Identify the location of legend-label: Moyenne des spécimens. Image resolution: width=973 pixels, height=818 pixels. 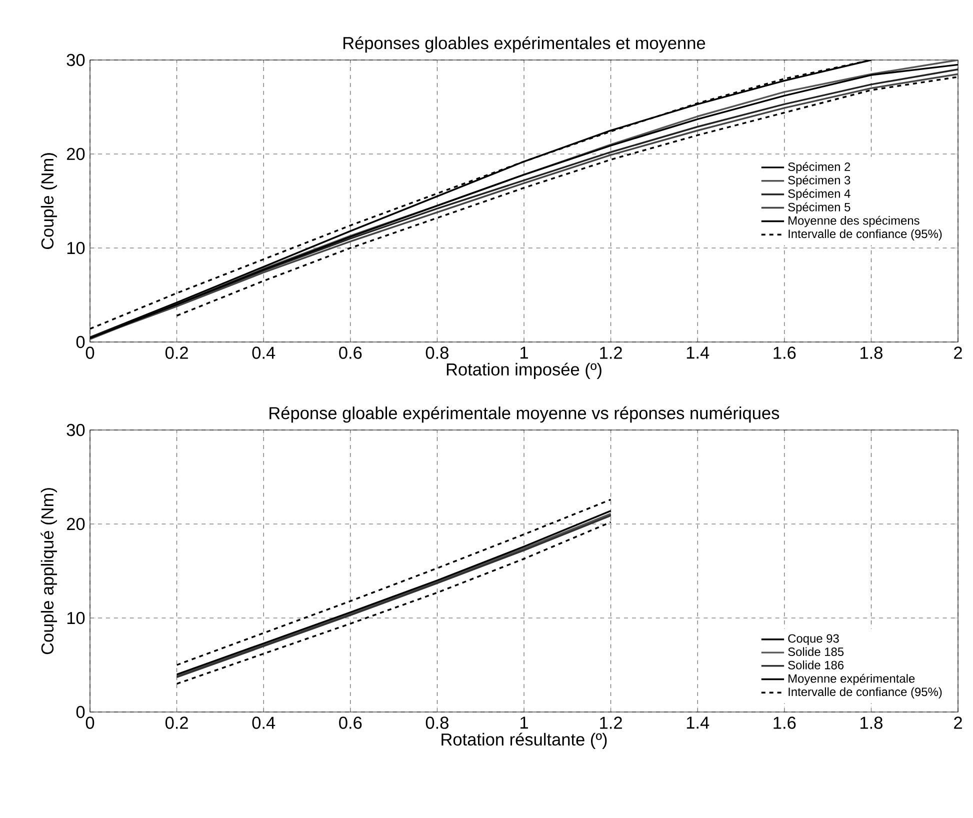
(854, 222).